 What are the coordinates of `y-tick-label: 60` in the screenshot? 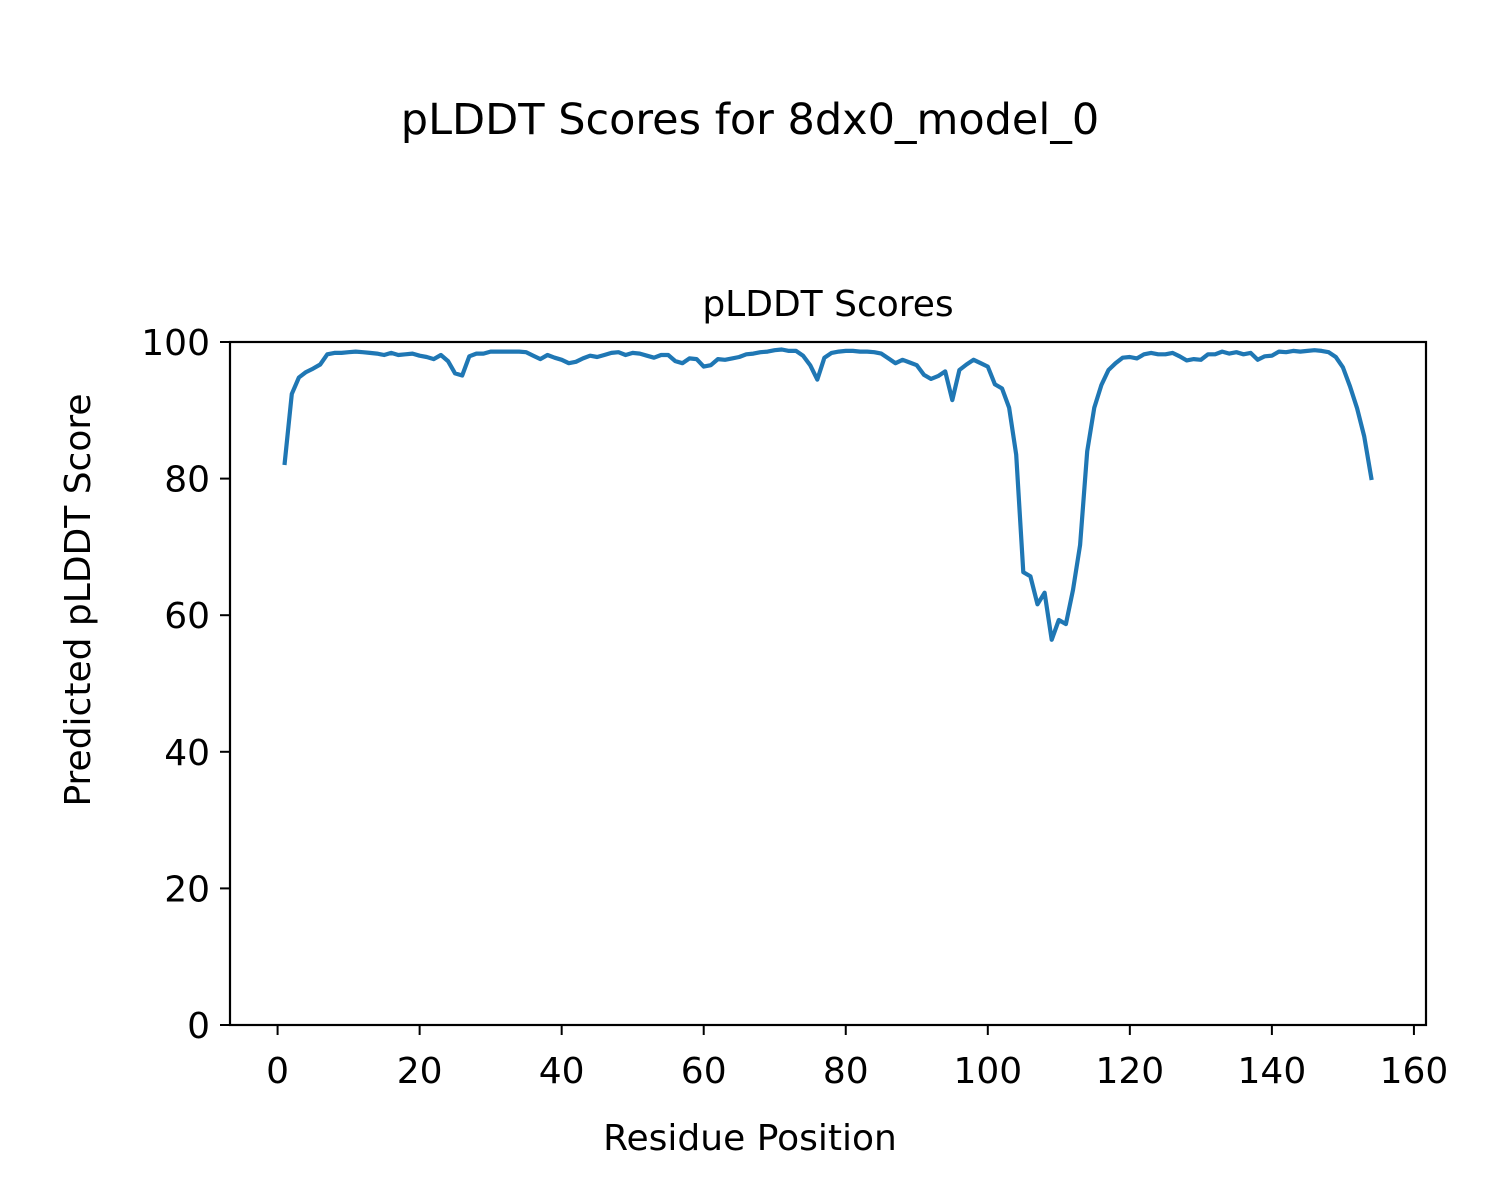 It's located at (187, 616).